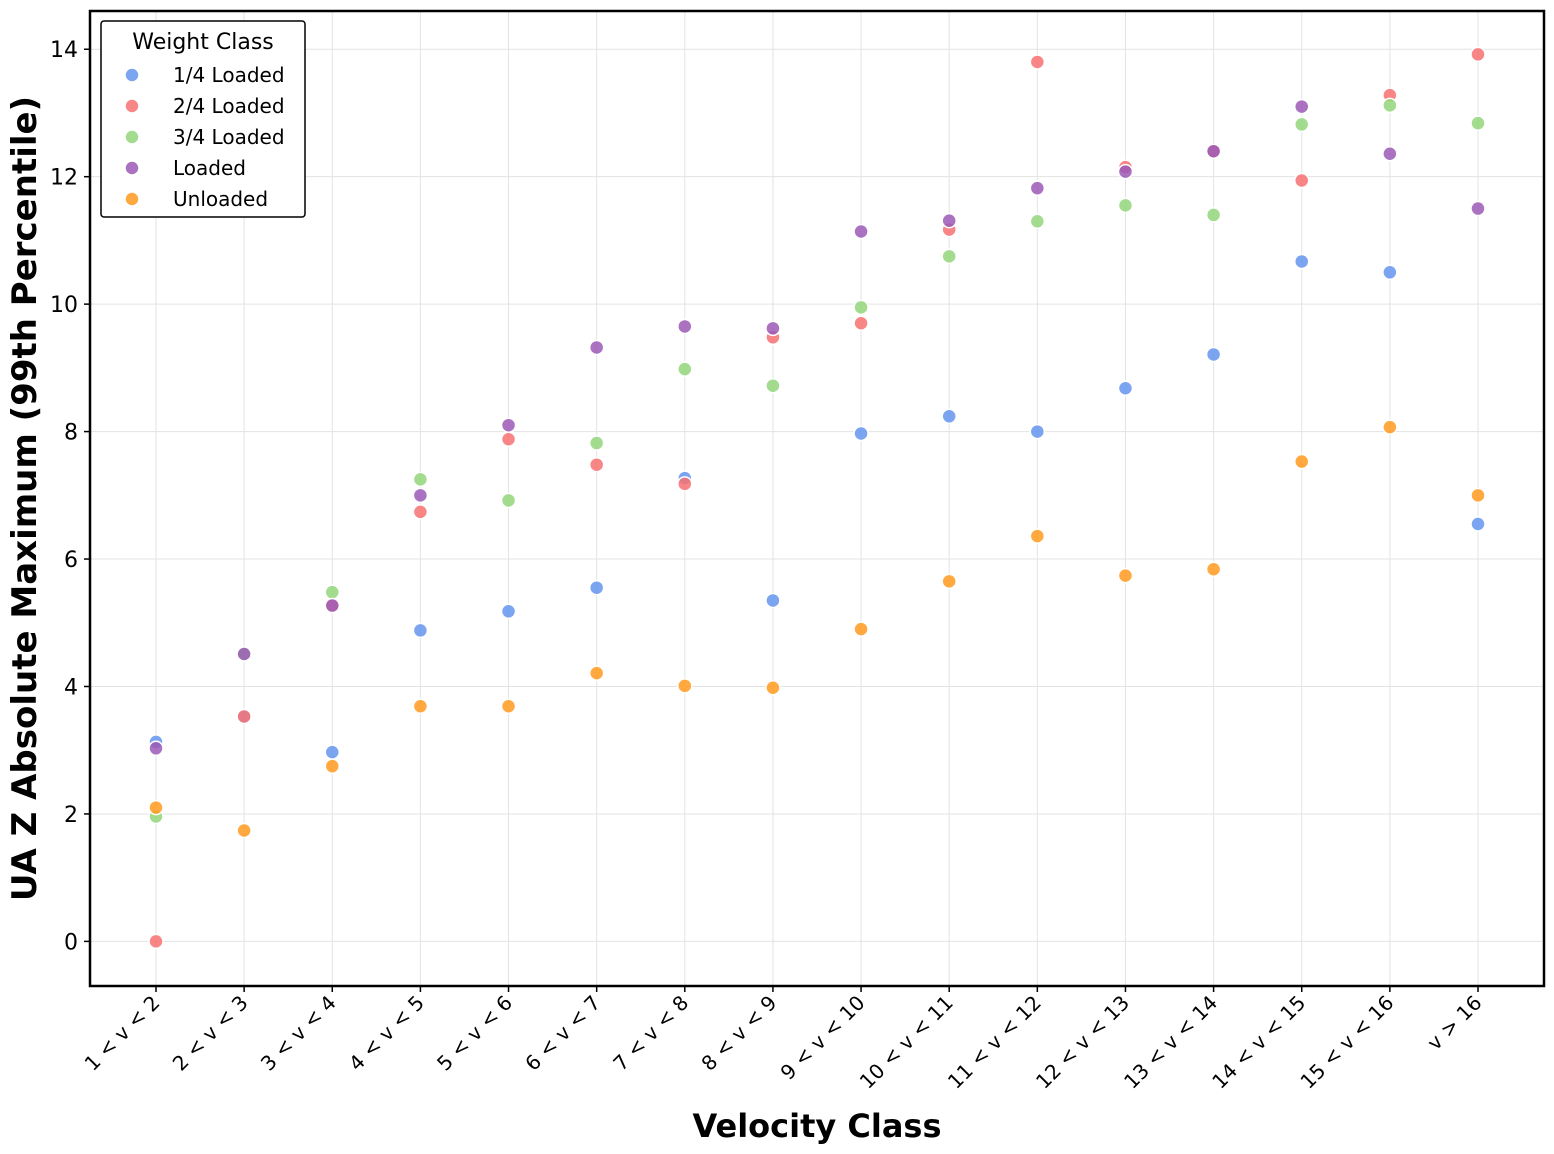 Image resolution: width=1554 pixels, height=1154 pixels. What do you see at coordinates (1170, 1042) in the screenshot?
I see `x-tick-label: 13 < v < 14` at bounding box center [1170, 1042].